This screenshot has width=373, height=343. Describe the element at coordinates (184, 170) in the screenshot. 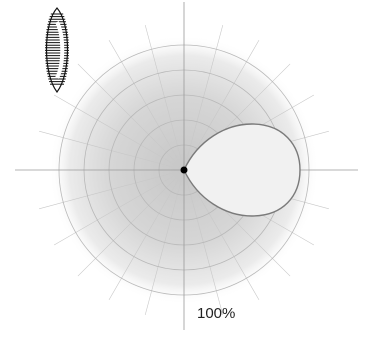

I see `origin-point` at that location.